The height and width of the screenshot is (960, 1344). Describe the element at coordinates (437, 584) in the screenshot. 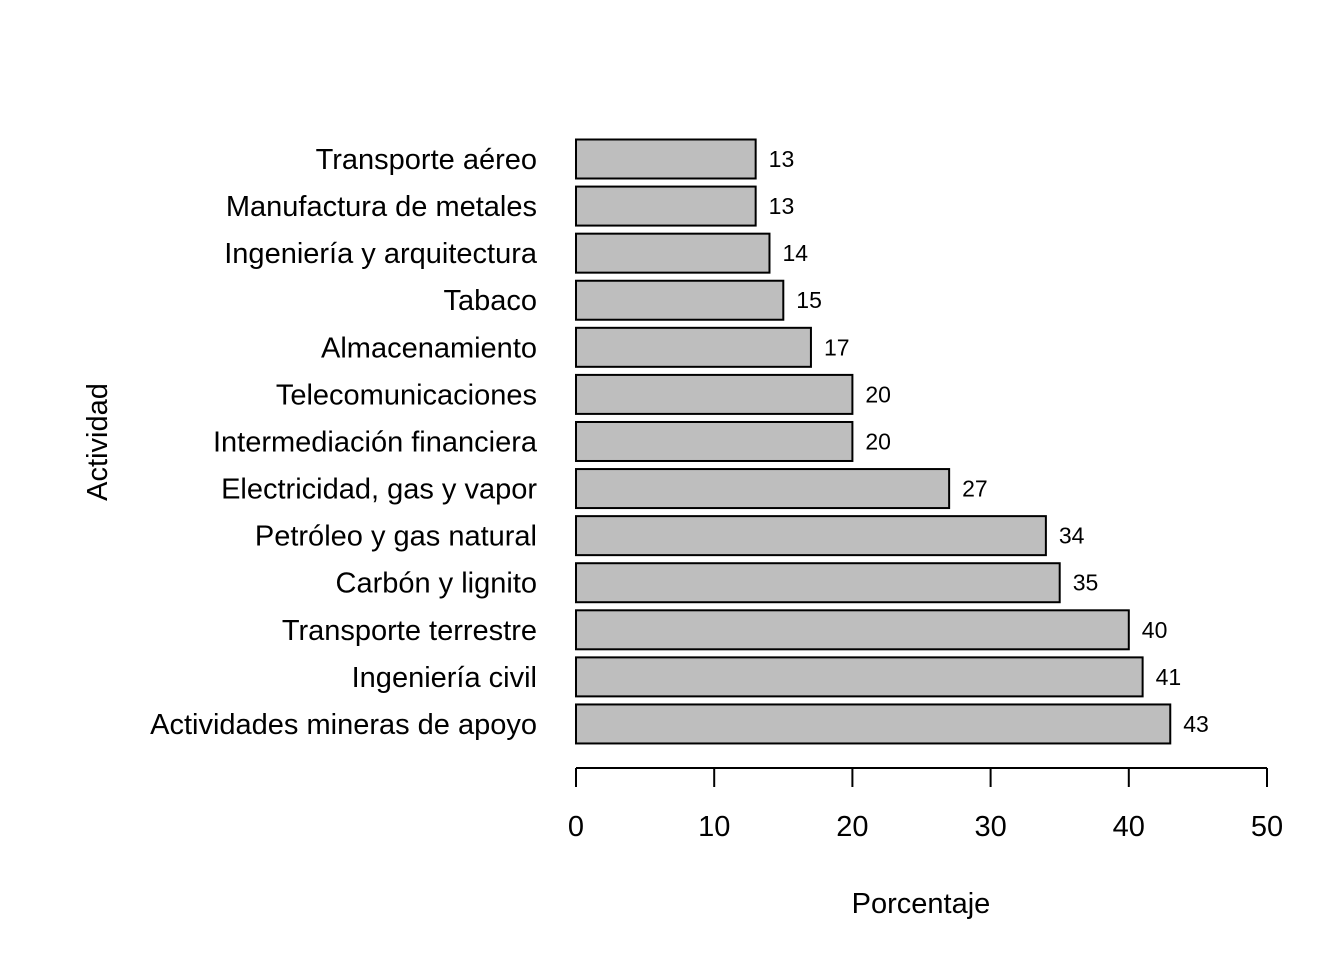

I see `category-label-9: Carbón y lignito` at that location.